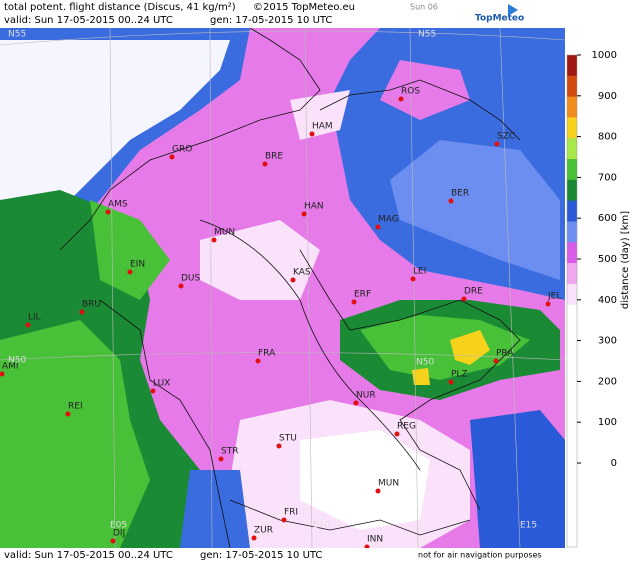 The height and width of the screenshot is (566, 640). I want to click on city-label: HAM, so click(322, 127).